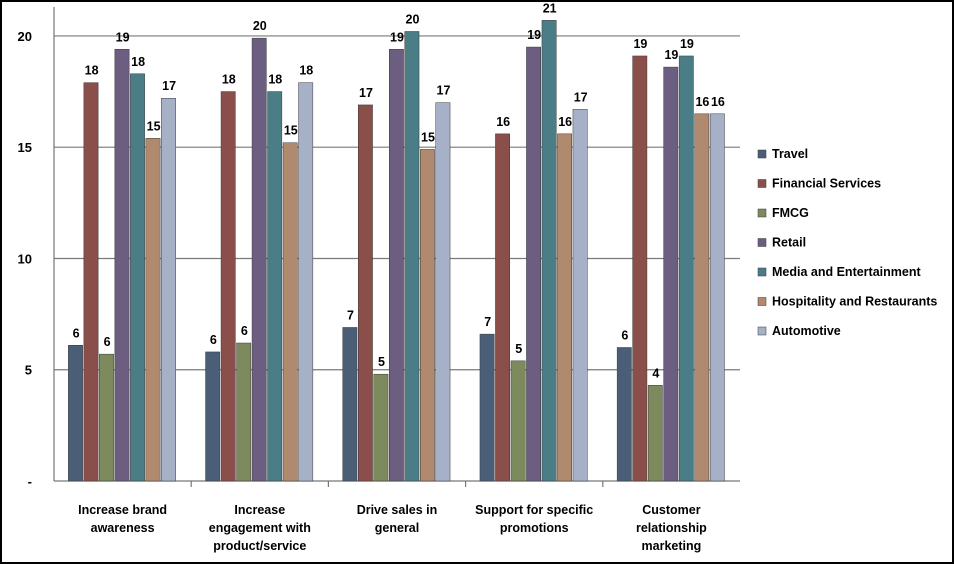  Describe the element at coordinates (550, 8) in the screenshot. I see `data-label: 21` at that location.